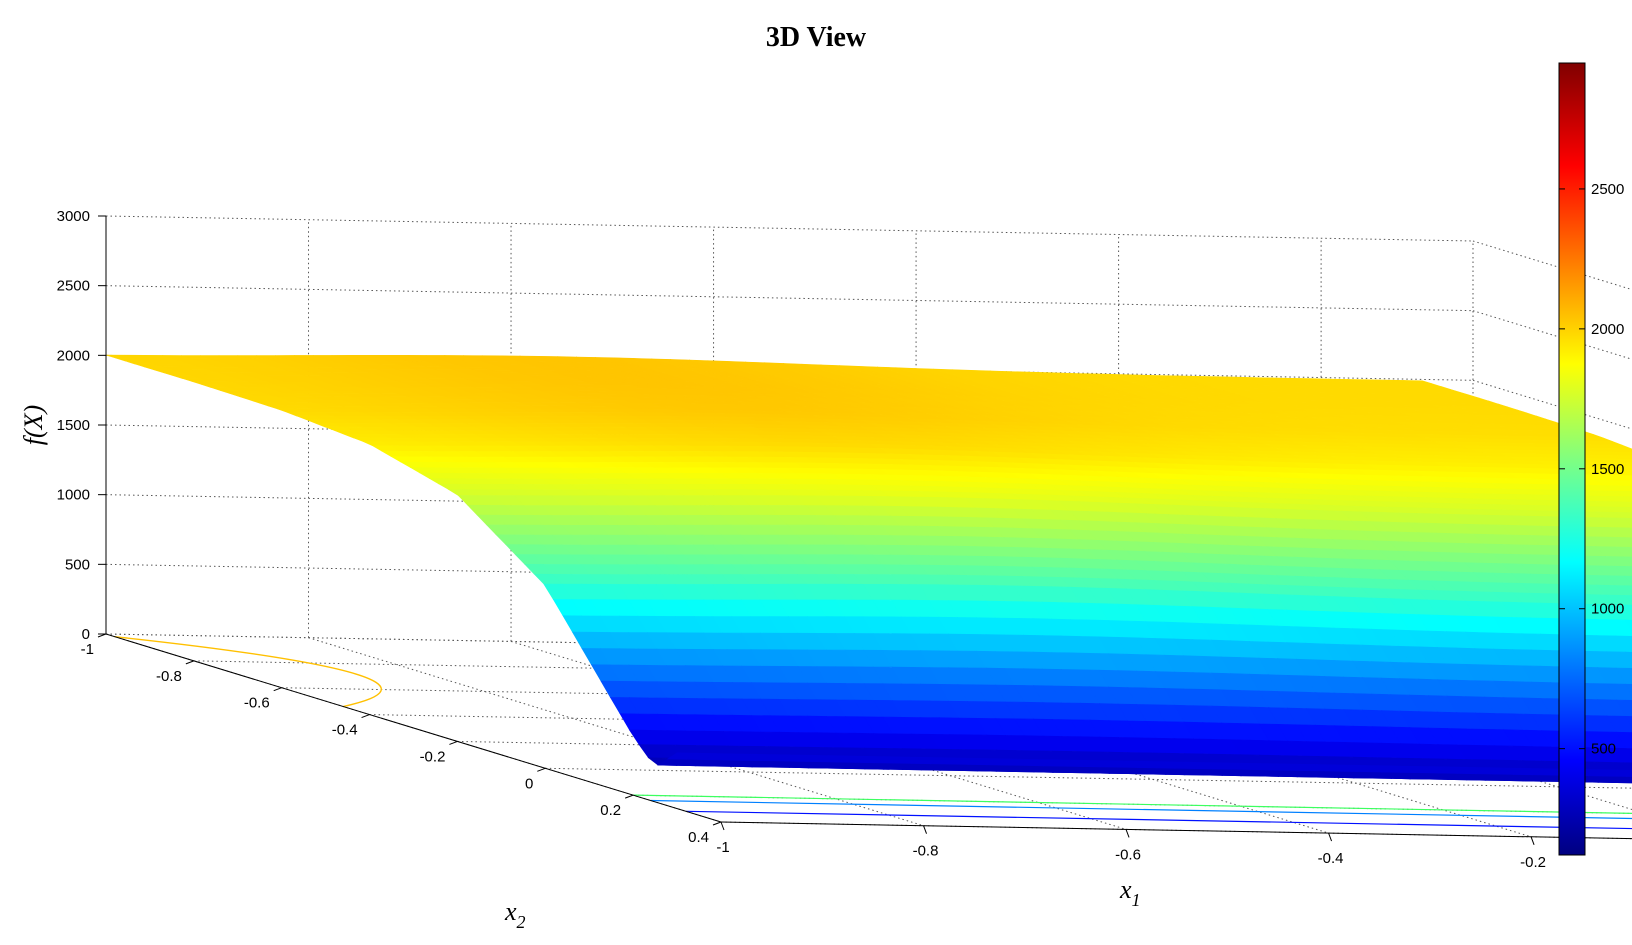 The image size is (1632, 945). What do you see at coordinates (1572, 459) in the screenshot?
I see `colorbar` at bounding box center [1572, 459].